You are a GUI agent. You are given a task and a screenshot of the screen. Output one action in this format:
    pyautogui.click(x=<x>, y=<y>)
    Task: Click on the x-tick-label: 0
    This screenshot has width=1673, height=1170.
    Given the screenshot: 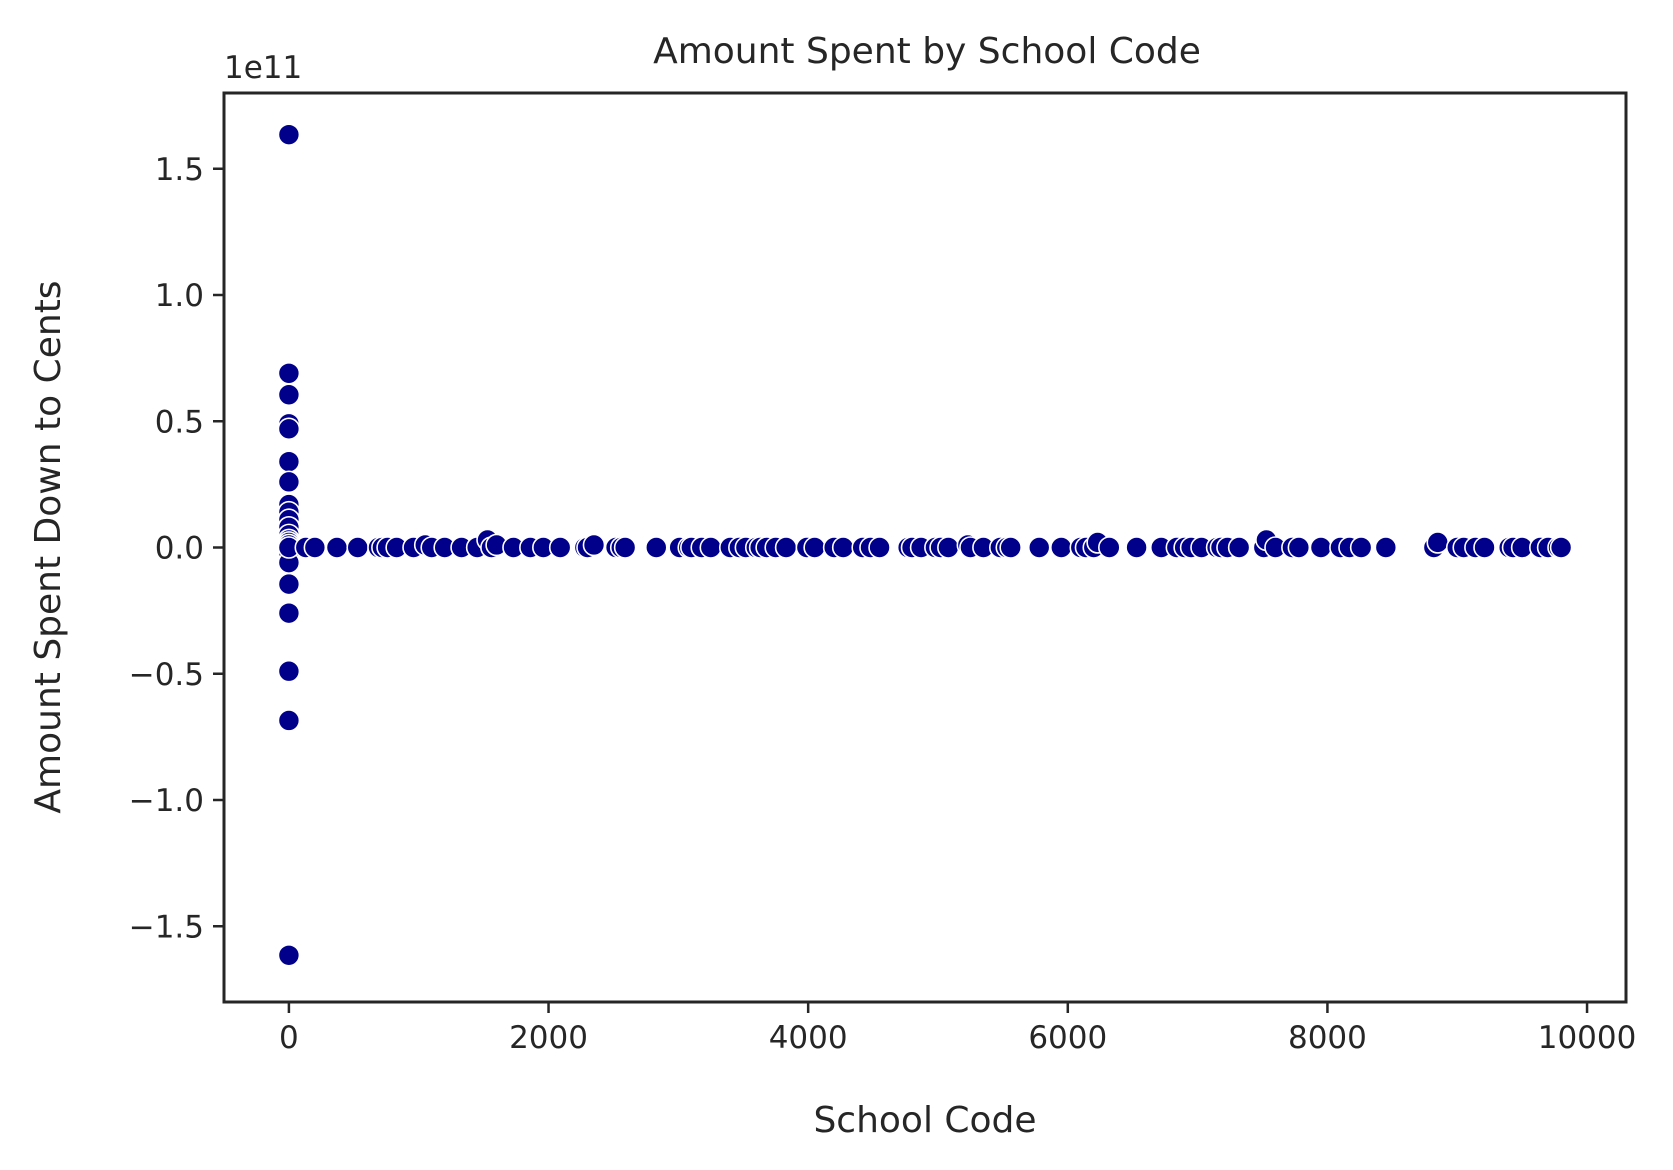 What is the action you would take?
    pyautogui.click(x=289, y=1038)
    